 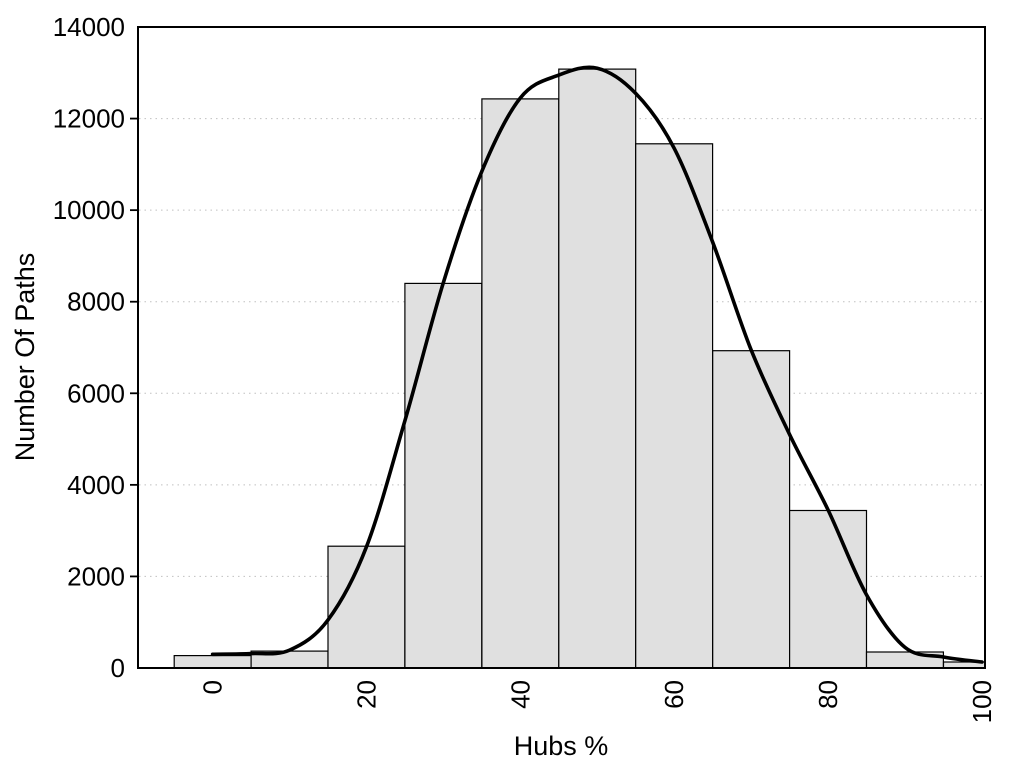 What do you see at coordinates (96, 302) in the screenshot?
I see `y-tick-label: 8000` at bounding box center [96, 302].